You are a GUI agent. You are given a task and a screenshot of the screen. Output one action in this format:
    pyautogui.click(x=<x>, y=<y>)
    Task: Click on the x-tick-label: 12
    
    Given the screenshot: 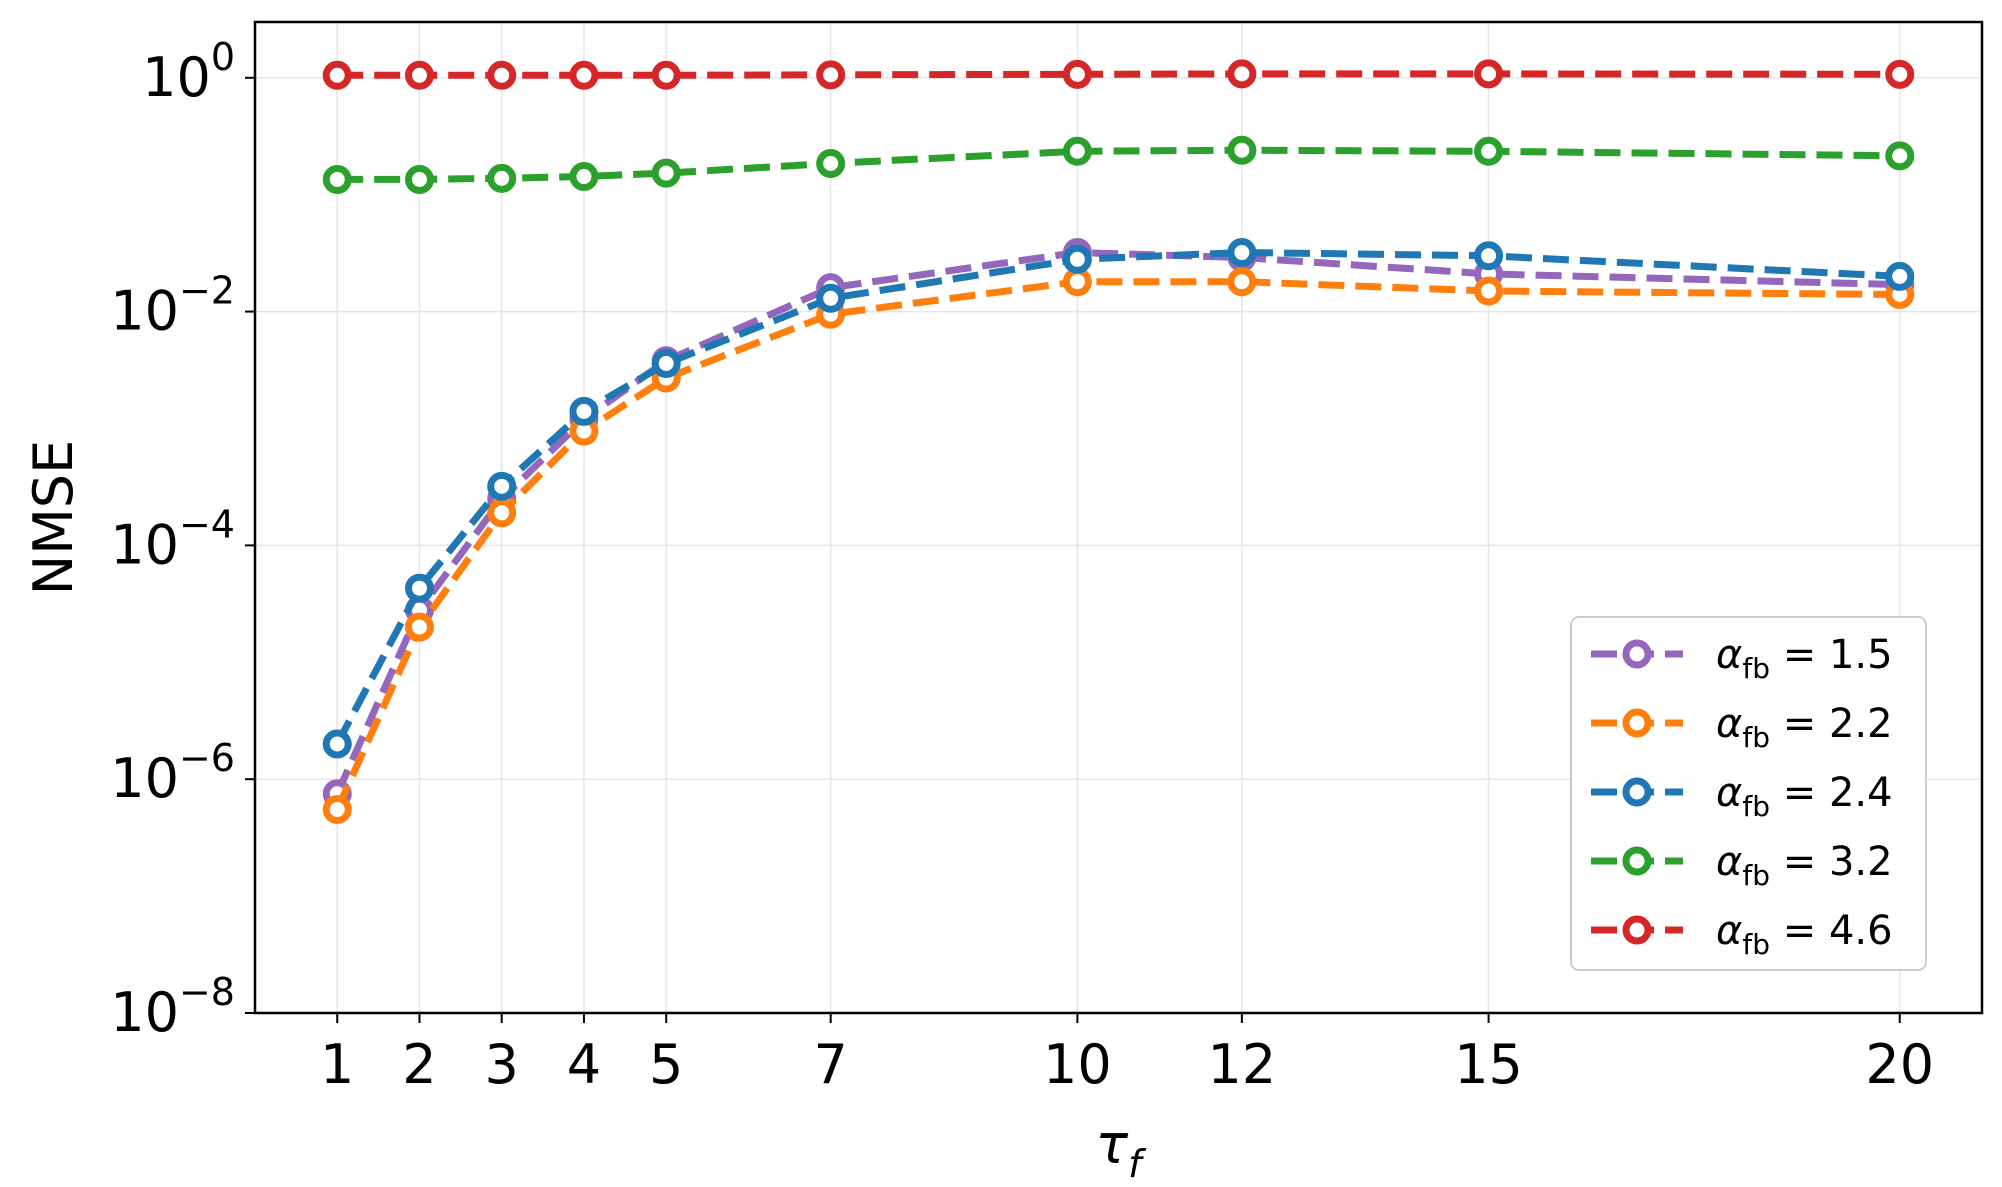 What is the action you would take?
    pyautogui.click(x=1241, y=1064)
    